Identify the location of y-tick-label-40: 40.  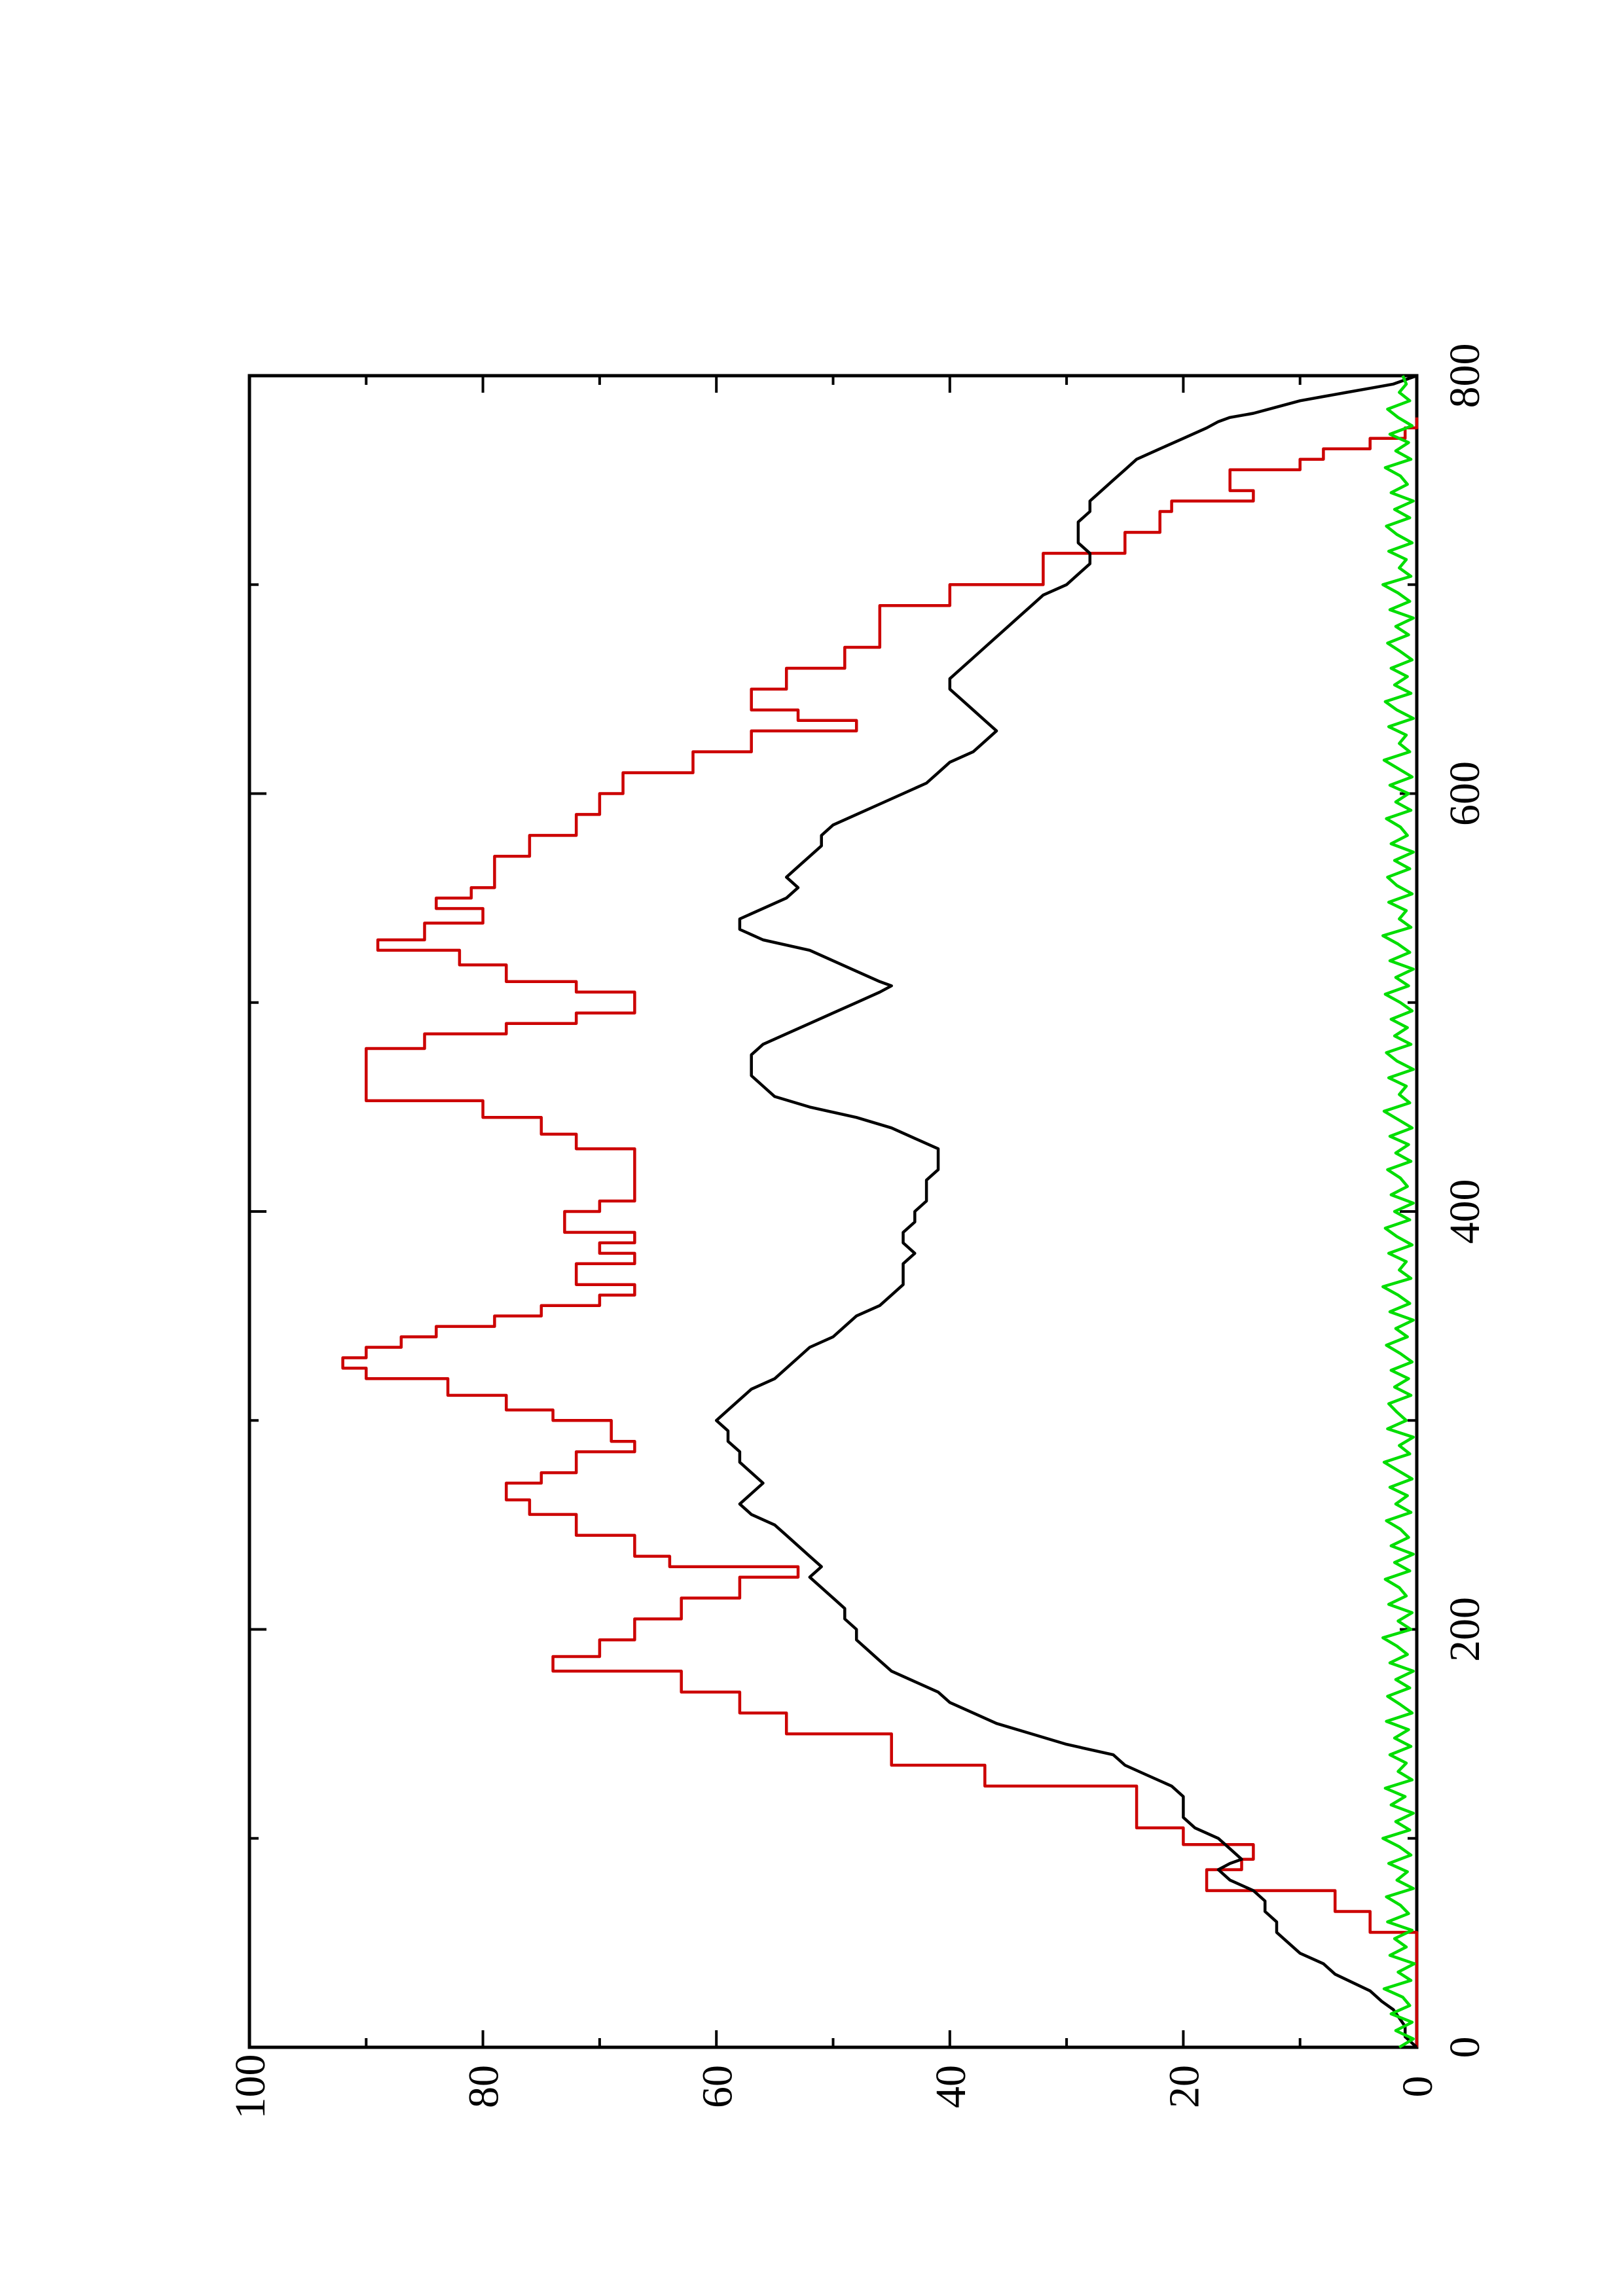
(951, 2086).